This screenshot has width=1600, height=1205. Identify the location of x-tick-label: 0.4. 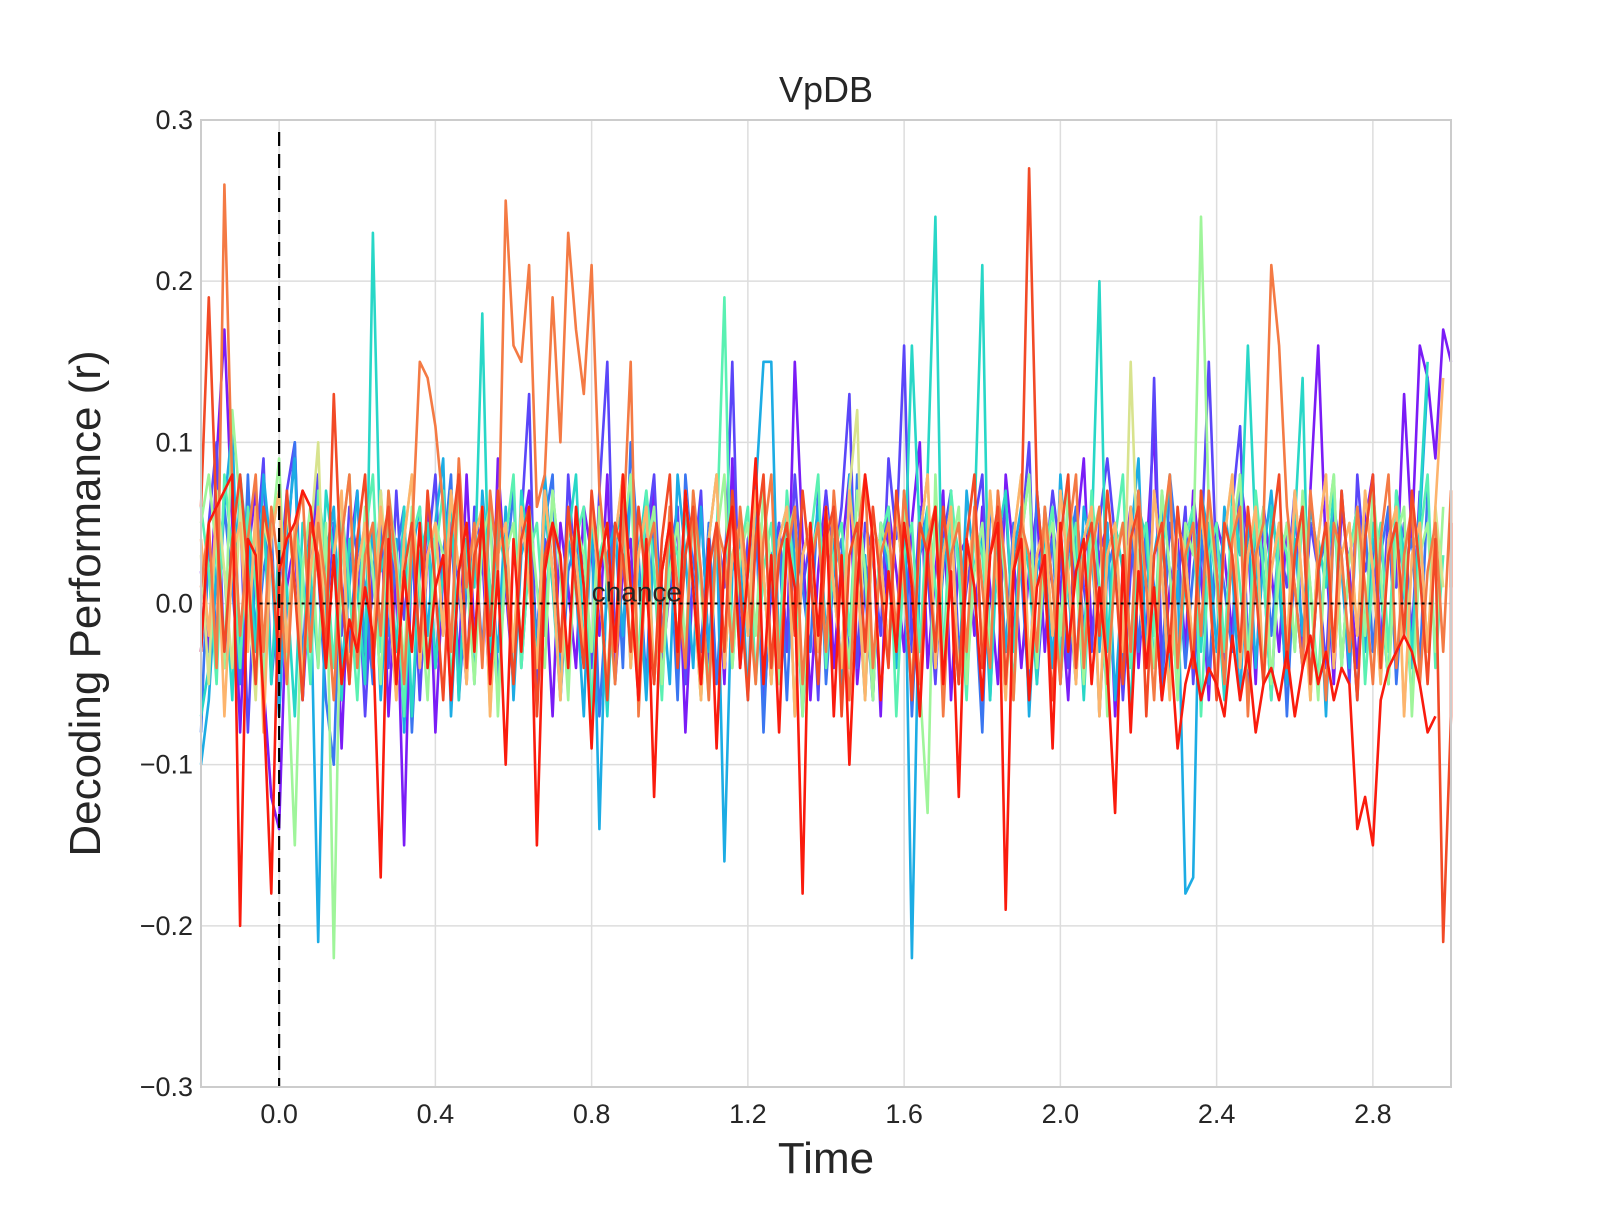
(436, 1114).